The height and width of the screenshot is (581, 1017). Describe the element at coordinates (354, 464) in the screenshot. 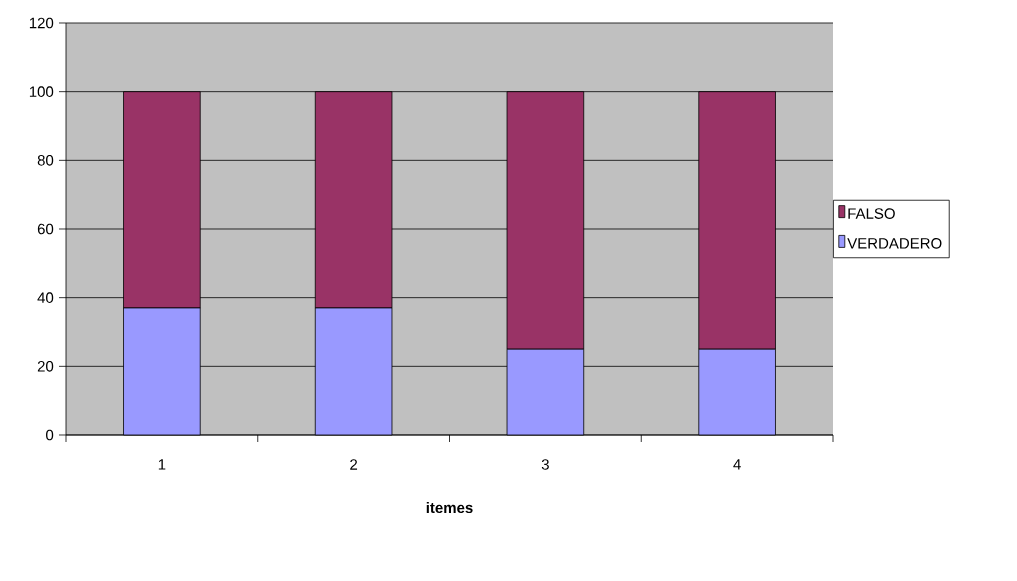

I see `x-tick-label: 2` at that location.